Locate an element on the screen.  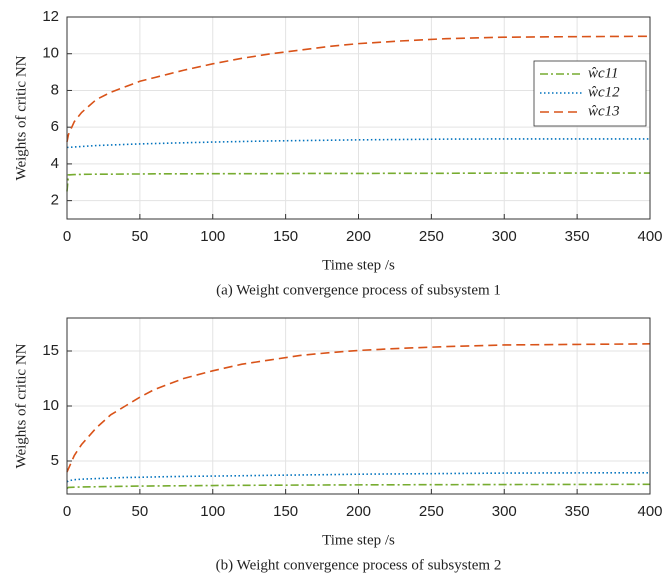
legend-label: ŵc13 is located at coordinates (604, 111).